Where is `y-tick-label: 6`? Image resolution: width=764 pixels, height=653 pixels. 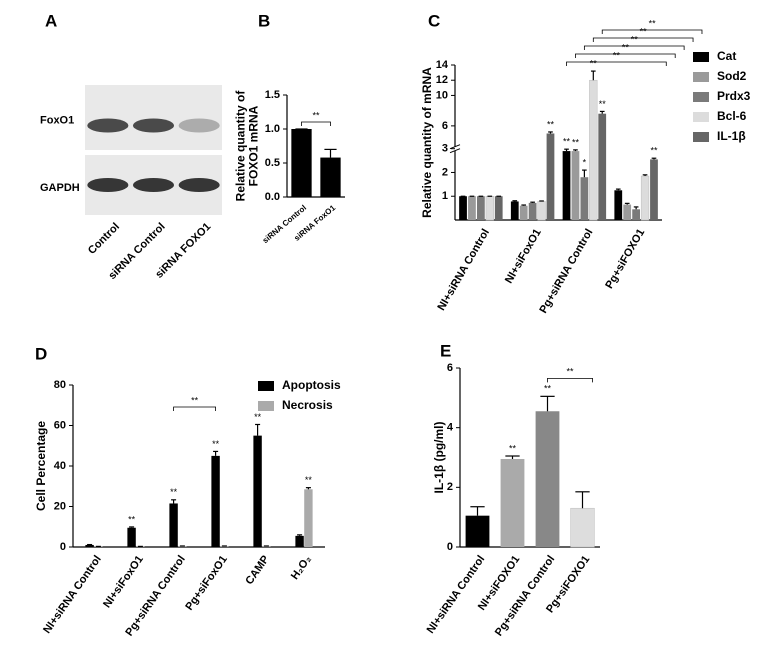
y-tick-label: 6 is located at coordinates (445, 126).